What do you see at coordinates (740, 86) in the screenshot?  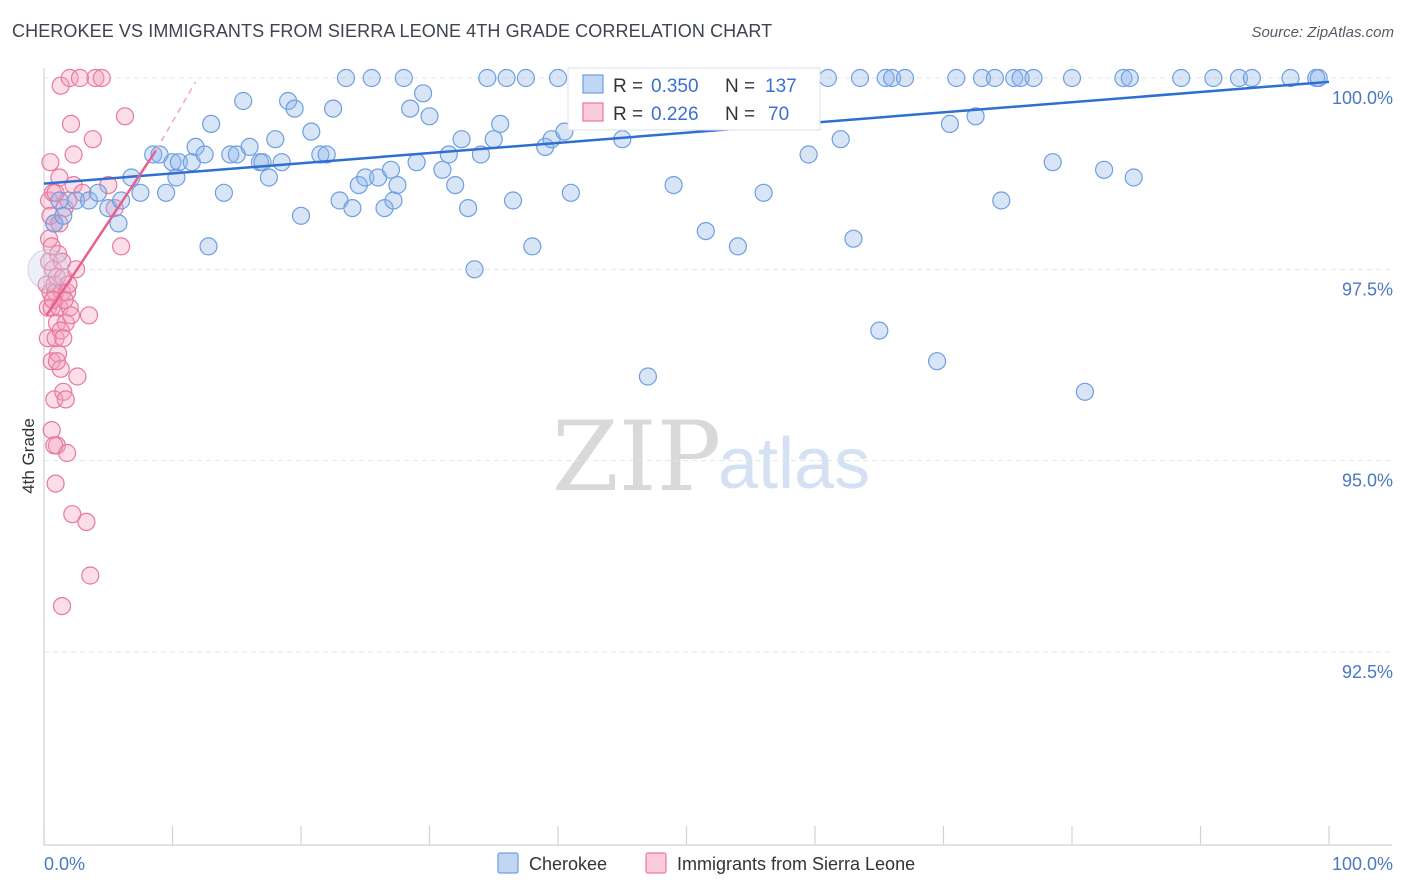 I see `legend-n-label-cherokee: N =` at bounding box center [740, 86].